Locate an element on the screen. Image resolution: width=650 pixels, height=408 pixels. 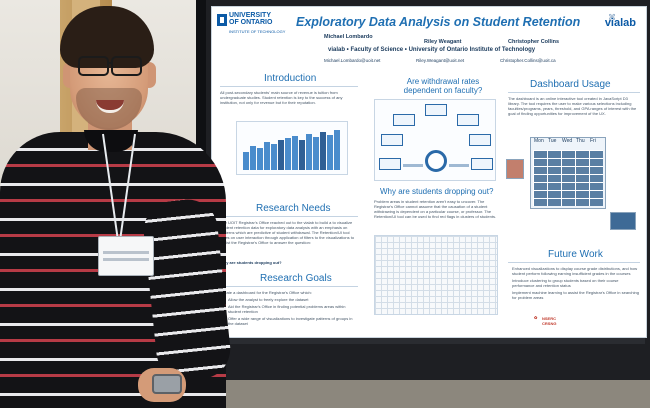
name-badge is located at coordinates (126, 256).